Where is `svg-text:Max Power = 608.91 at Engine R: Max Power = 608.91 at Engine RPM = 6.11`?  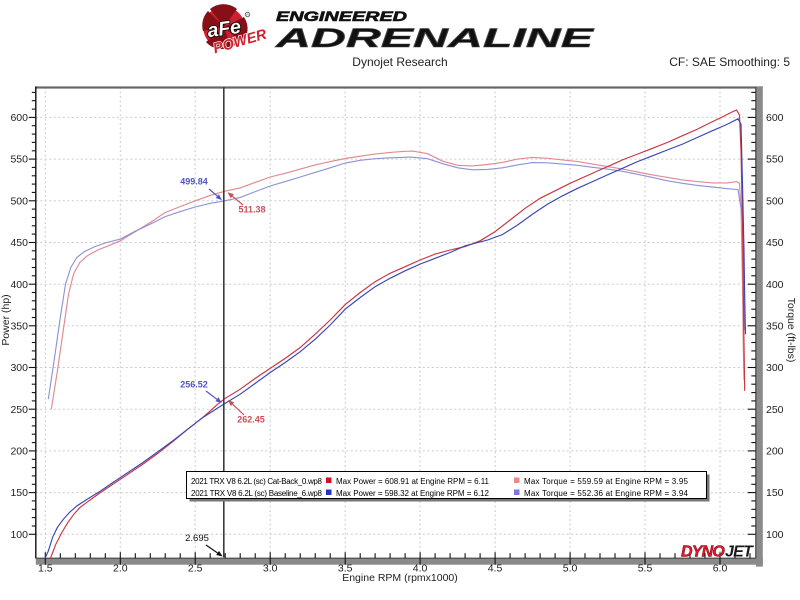
svg-text:Max Power = 608.91 at Engine R: Max Power = 608.91 at Engine RPM = 6.11 is located at coordinates (413, 481).